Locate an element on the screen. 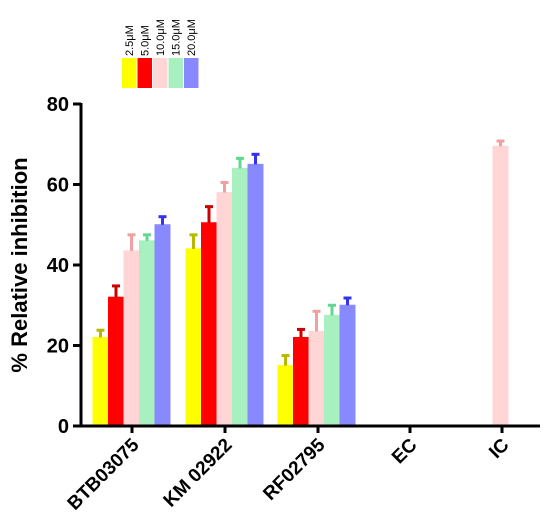 The image size is (550, 527). y-tick-label: 80 is located at coordinates (58, 105).